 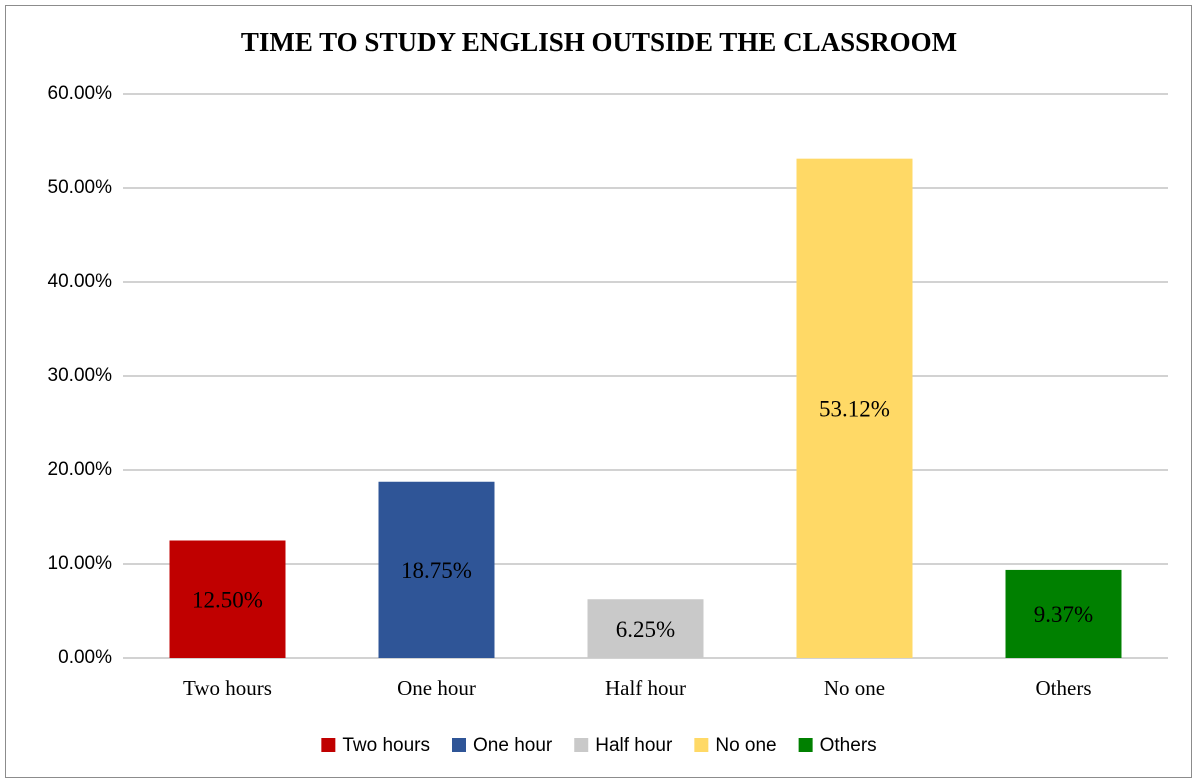 I want to click on y-tick-label: 10.00%, so click(x=80, y=563).